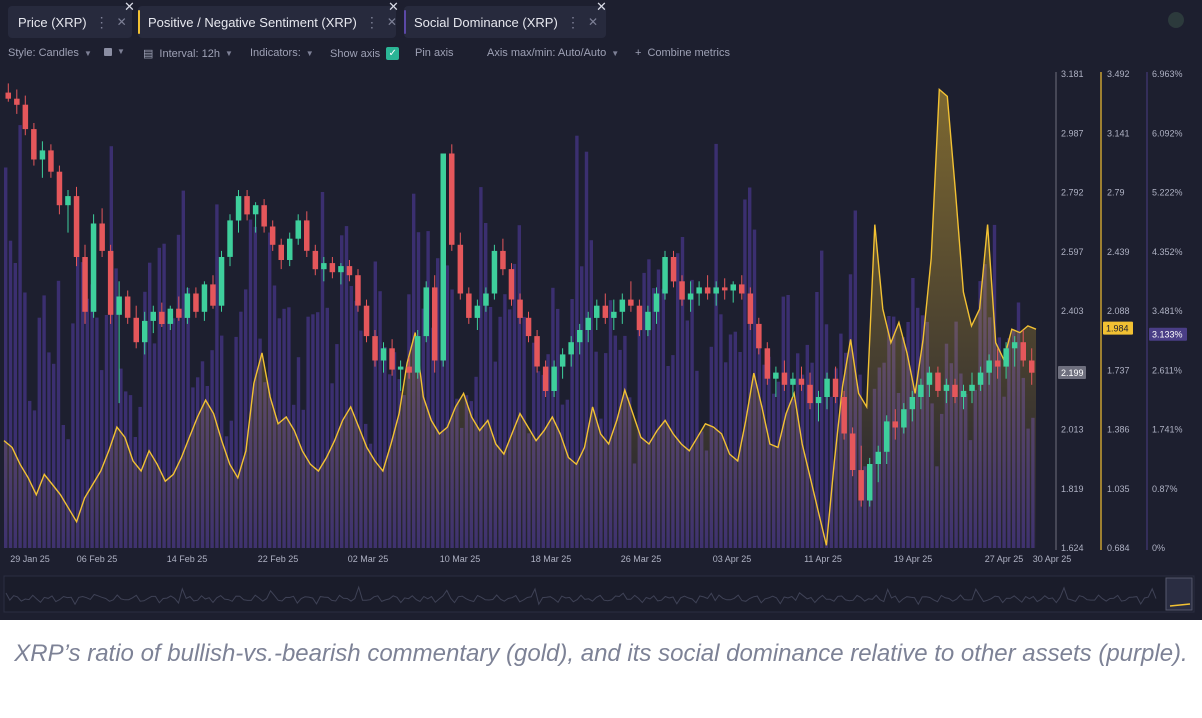 This screenshot has height=718, width=1202. Describe the element at coordinates (581, 595) in the screenshot. I see `navigator-line` at that location.